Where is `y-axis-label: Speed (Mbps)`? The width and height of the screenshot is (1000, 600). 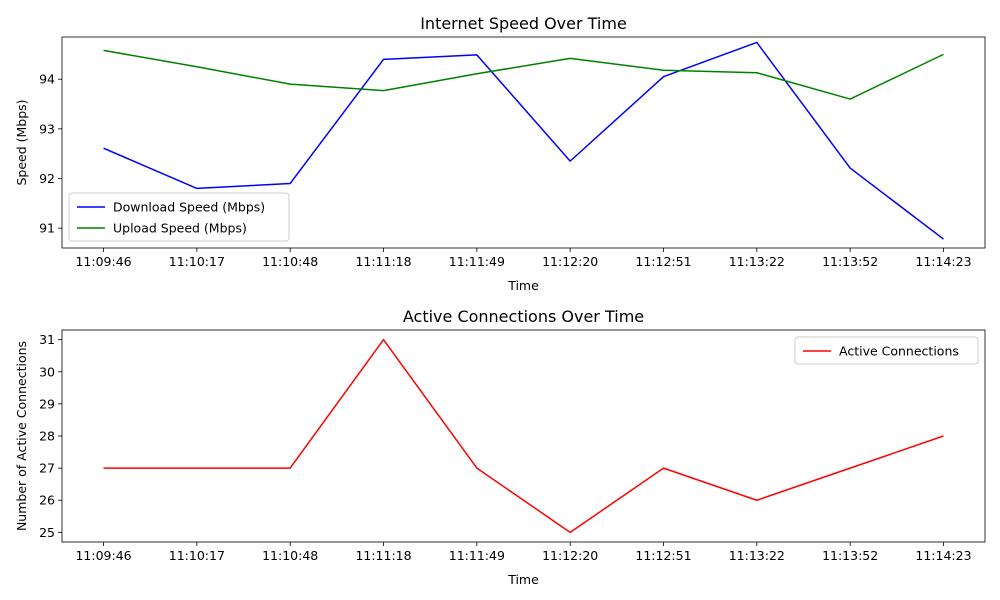 y-axis-label: Speed (Mbps) is located at coordinates (21, 142).